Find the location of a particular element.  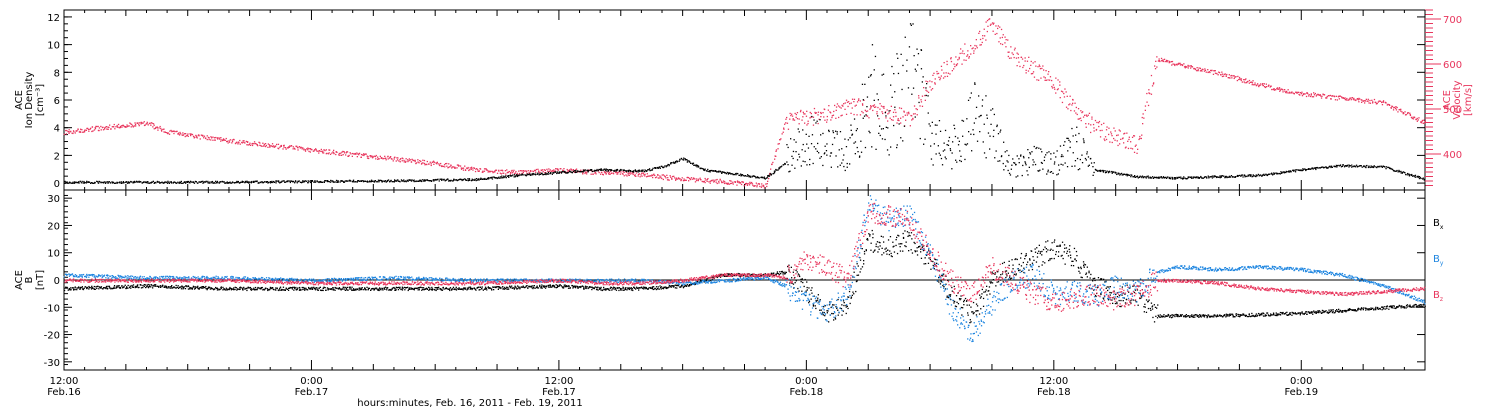

bottom-ytick-label: 30 is located at coordinates (53, 199).